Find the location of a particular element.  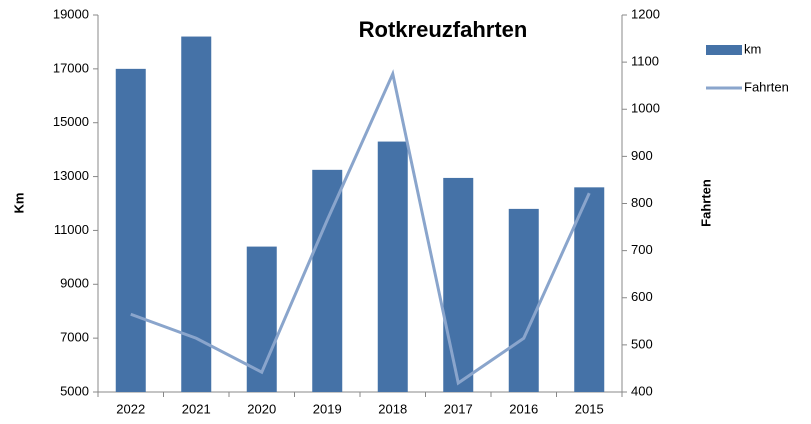

legend-label: km is located at coordinates (752, 48).